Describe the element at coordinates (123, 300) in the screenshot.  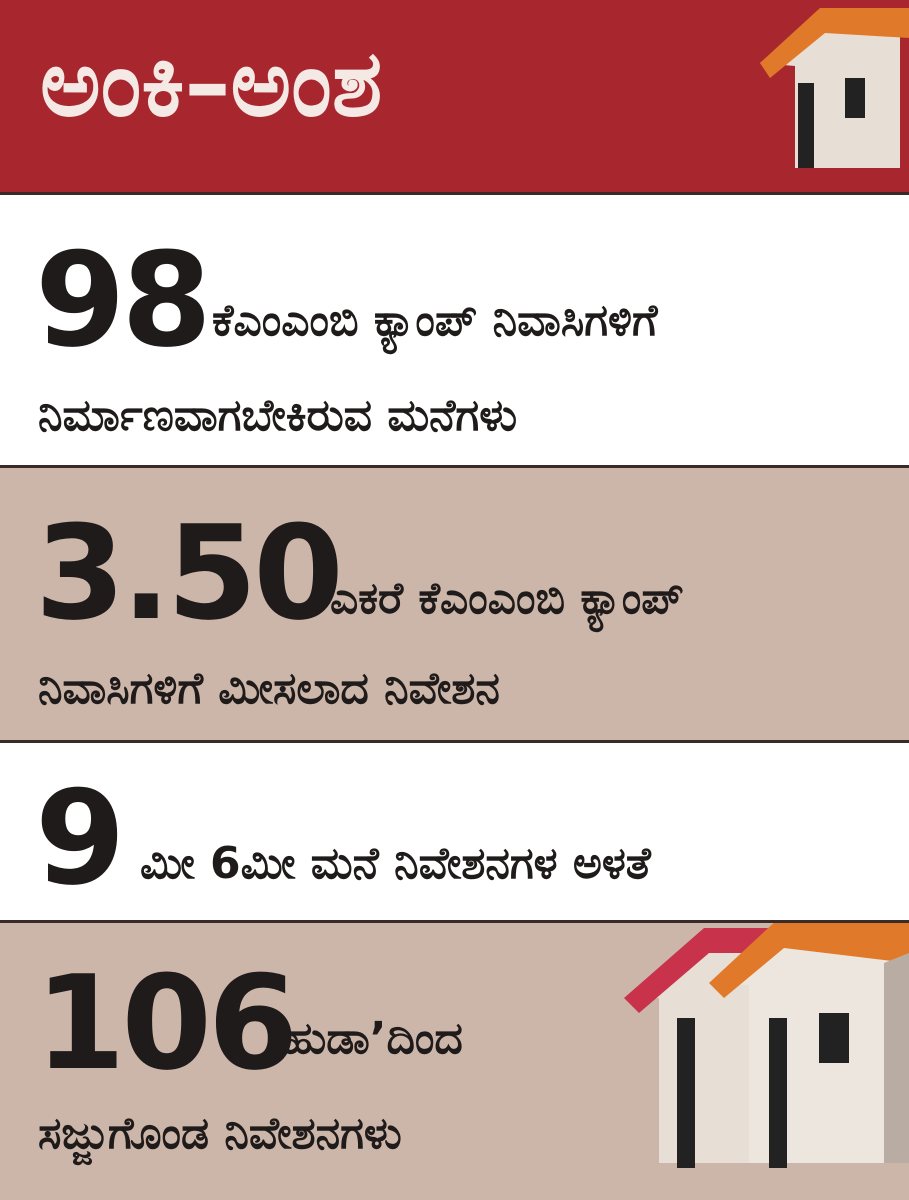
I see `figure: 98` at that location.